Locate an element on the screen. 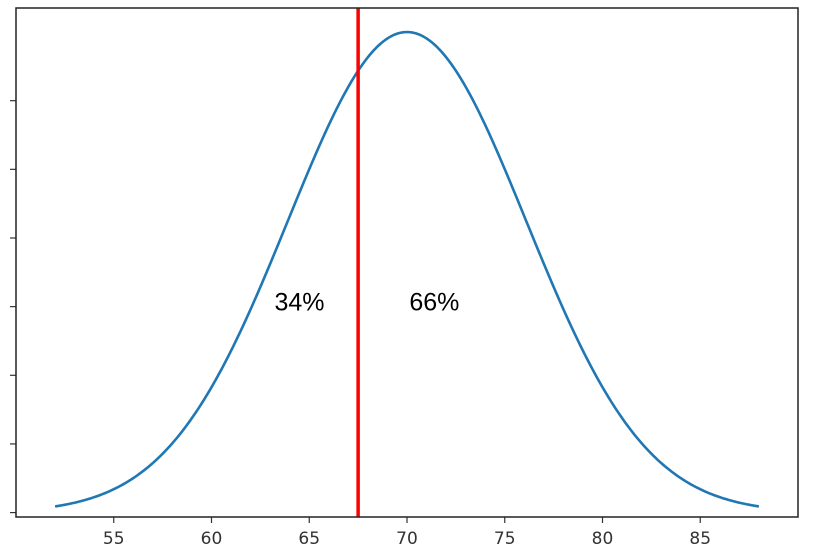 This screenshot has height=555, width=814. x-tick-label: 80 is located at coordinates (603, 539).